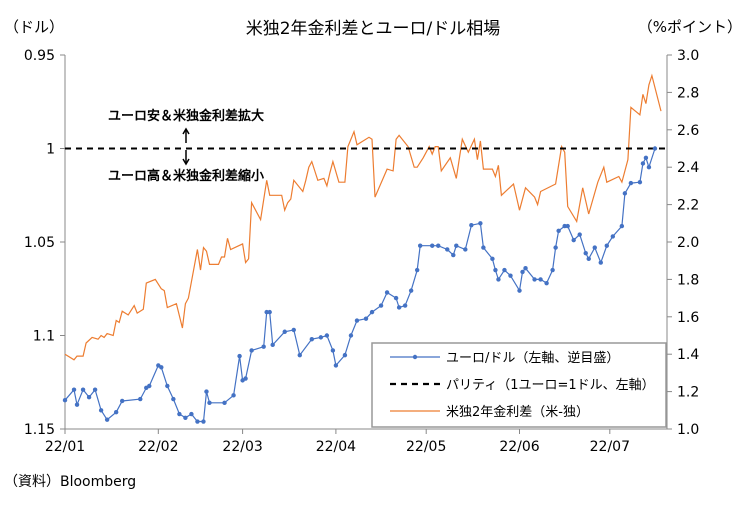 The height and width of the screenshot is (510, 746). I want to click on left-tick-label: 1.15, so click(39, 430).